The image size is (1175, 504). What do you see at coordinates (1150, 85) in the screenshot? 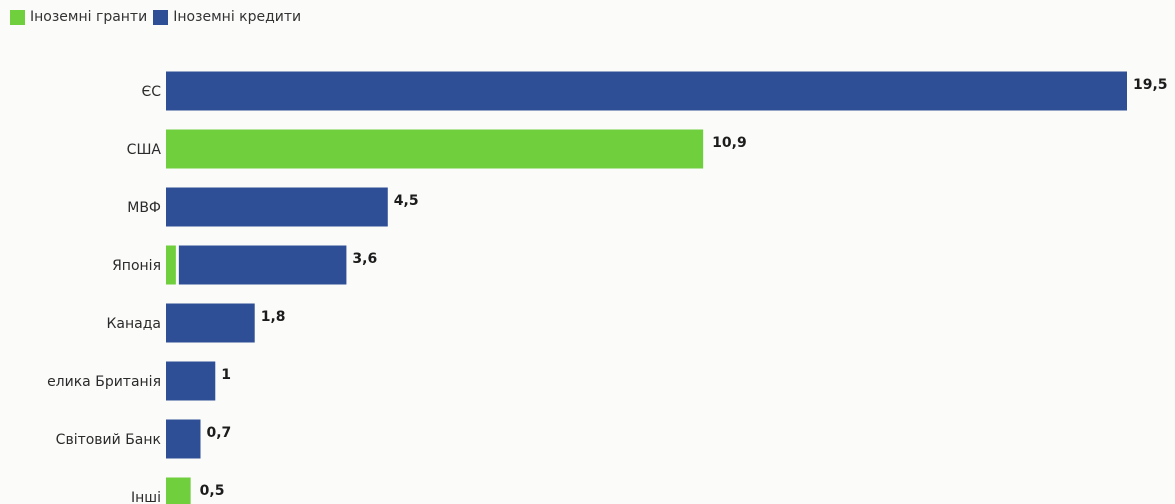
I see `value-label: 19,5` at bounding box center [1150, 85].